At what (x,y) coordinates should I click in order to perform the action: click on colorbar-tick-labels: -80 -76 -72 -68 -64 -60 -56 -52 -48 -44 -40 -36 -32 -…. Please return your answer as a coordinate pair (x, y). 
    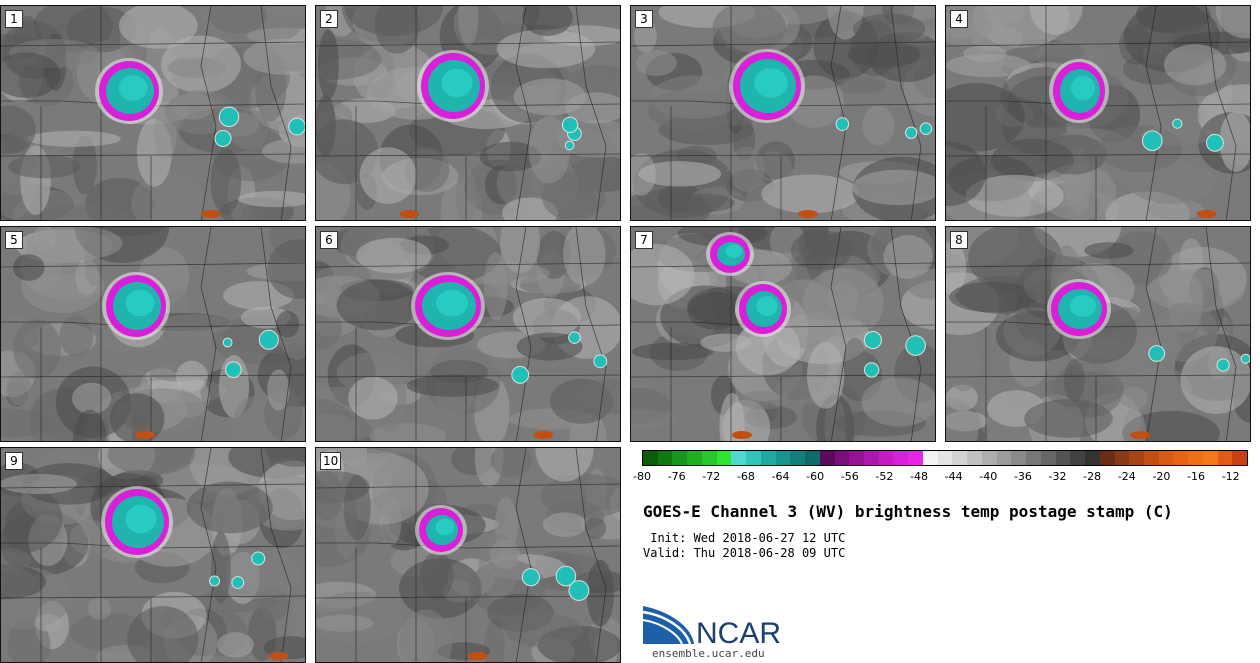
    Looking at the image, I should click on (946, 478).